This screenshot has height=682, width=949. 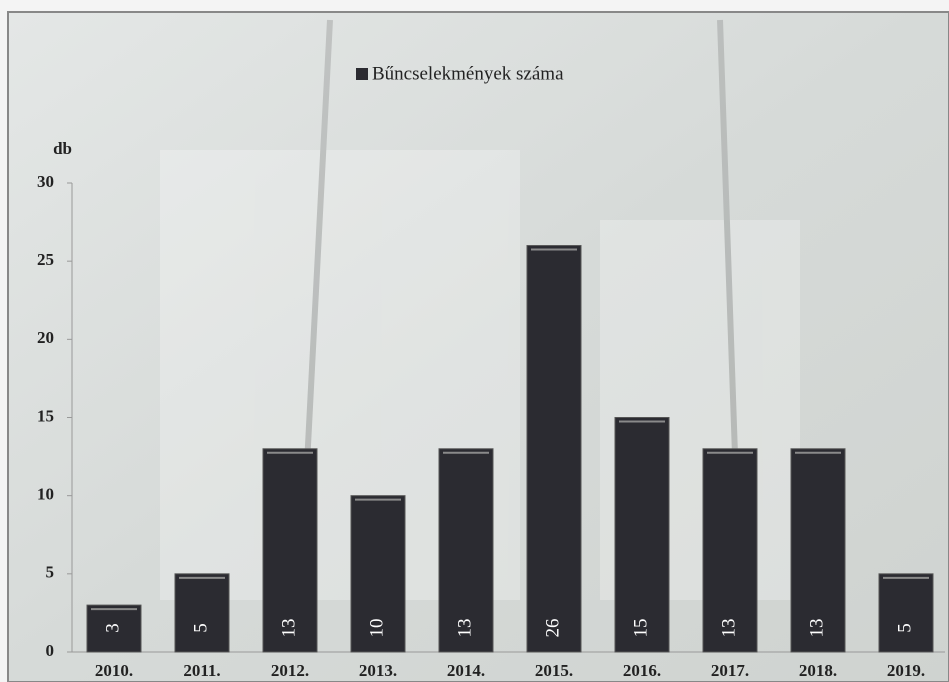 I want to click on x-tick-label: 2019., so click(x=906, y=670).